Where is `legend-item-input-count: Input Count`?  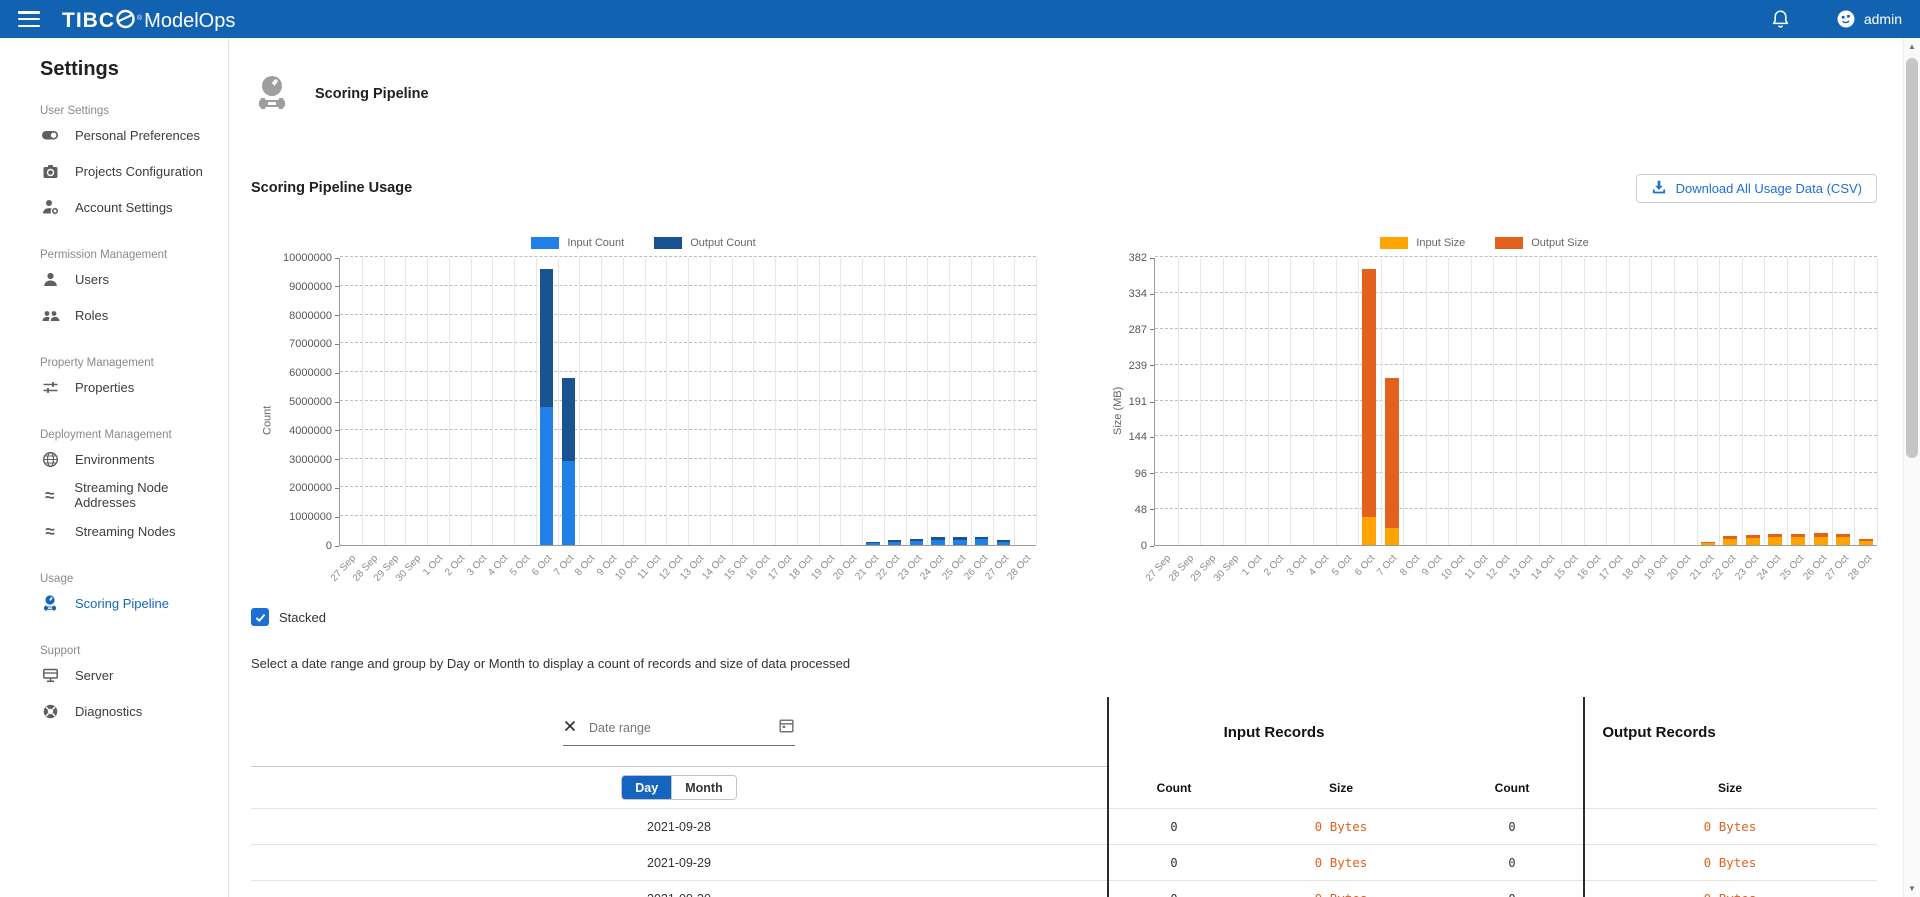
legend-item-input-count: Input Count is located at coordinates (577, 243).